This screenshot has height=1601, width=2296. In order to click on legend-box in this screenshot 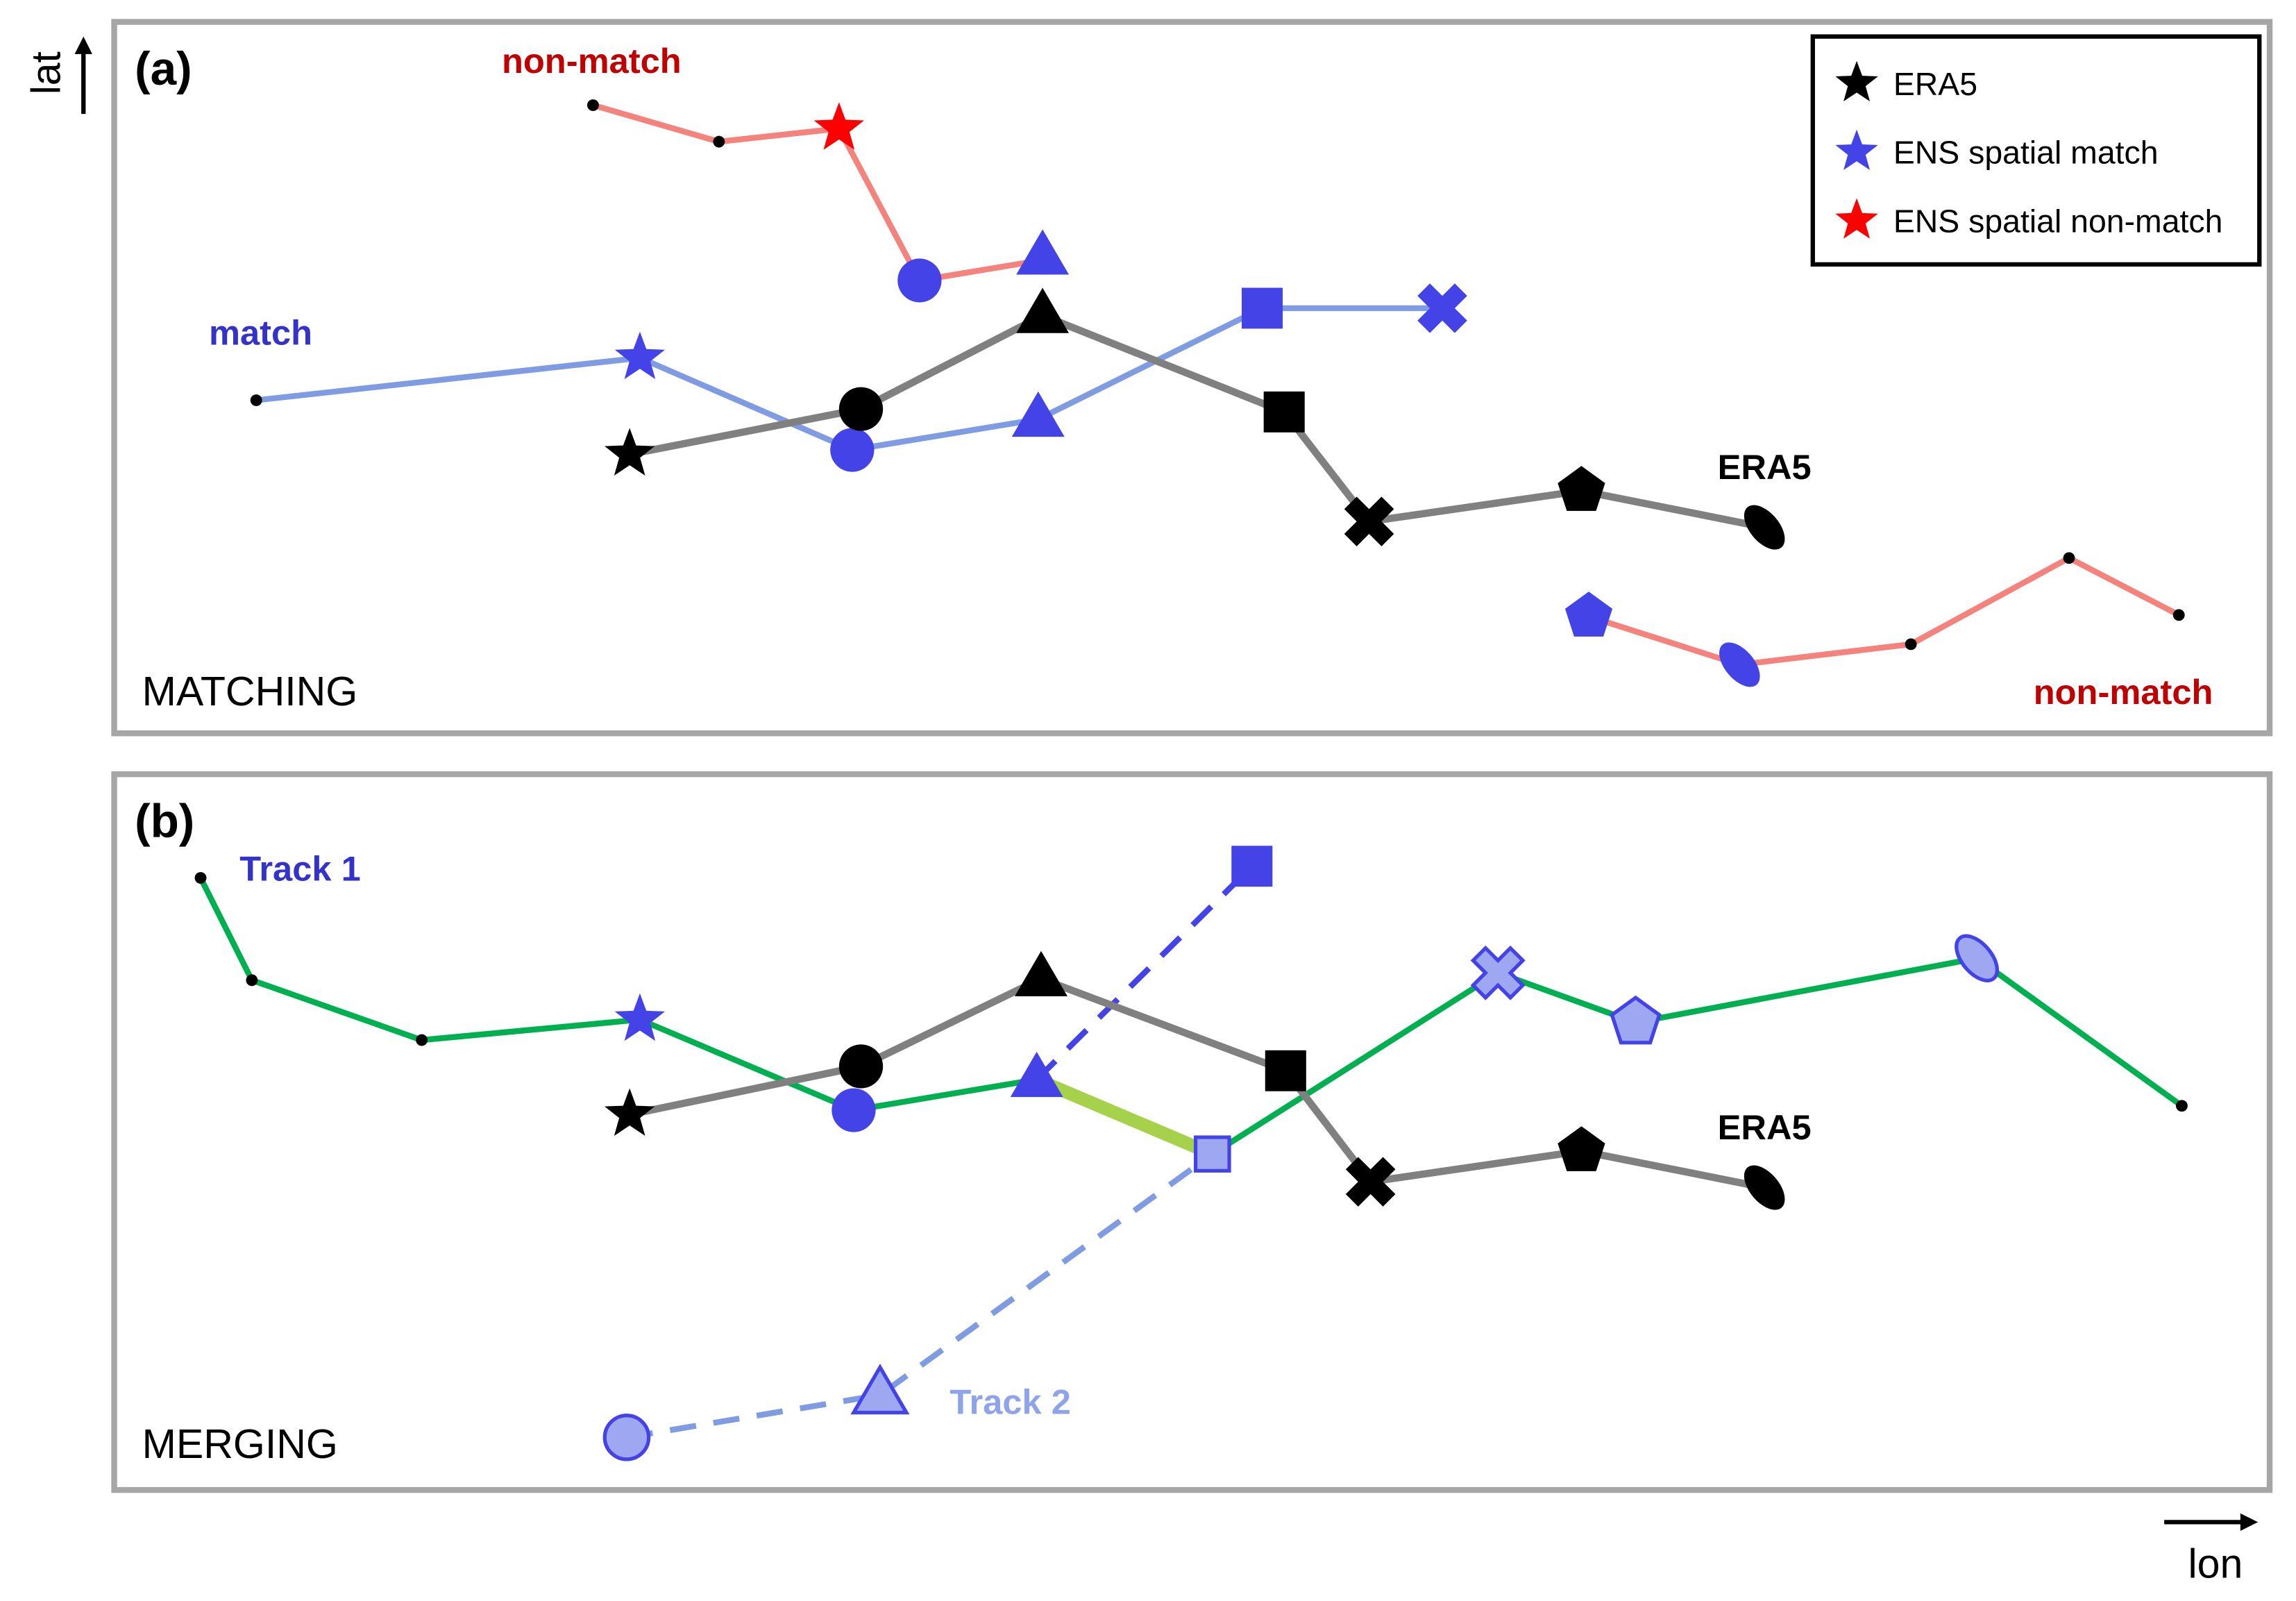, I will do `click(2036, 150)`.